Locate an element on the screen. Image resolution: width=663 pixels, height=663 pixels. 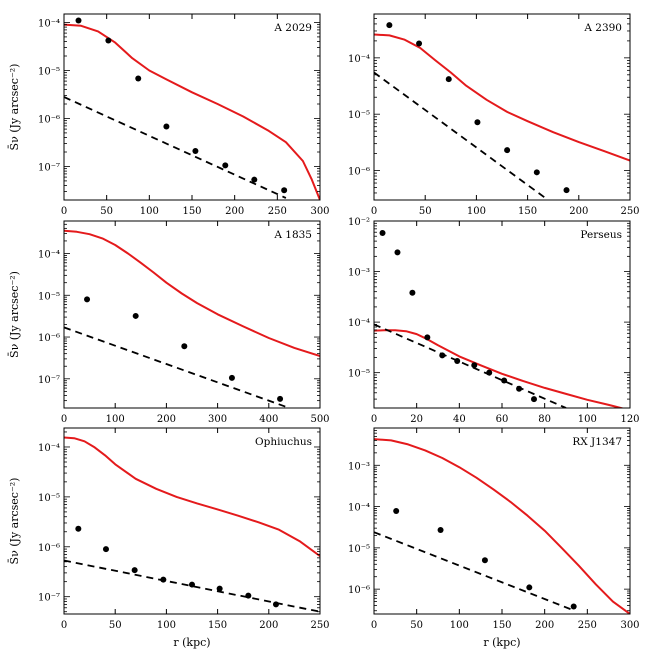
chart-panel-4: 0 20 40 60 80 100 120 10⁻⁵ 10⁻⁴ 10⁻³ 10⁻² Perseus is located at coordinates (494, 321).